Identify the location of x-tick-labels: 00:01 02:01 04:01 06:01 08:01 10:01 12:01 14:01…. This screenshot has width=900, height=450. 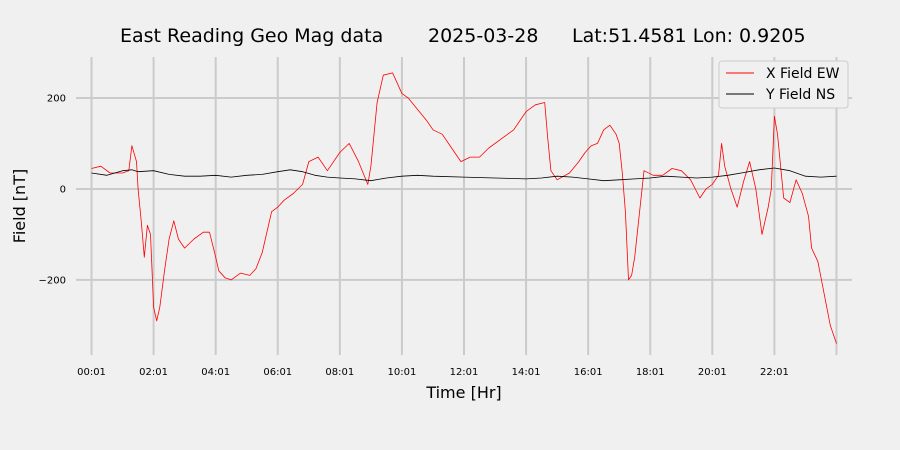
(433, 372).